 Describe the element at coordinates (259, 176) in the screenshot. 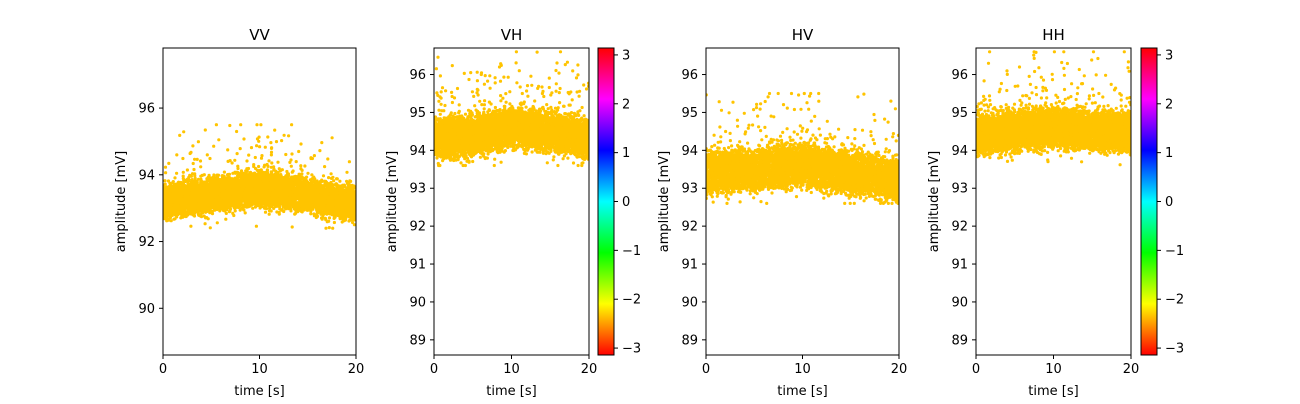

I see `scatter-points` at that location.